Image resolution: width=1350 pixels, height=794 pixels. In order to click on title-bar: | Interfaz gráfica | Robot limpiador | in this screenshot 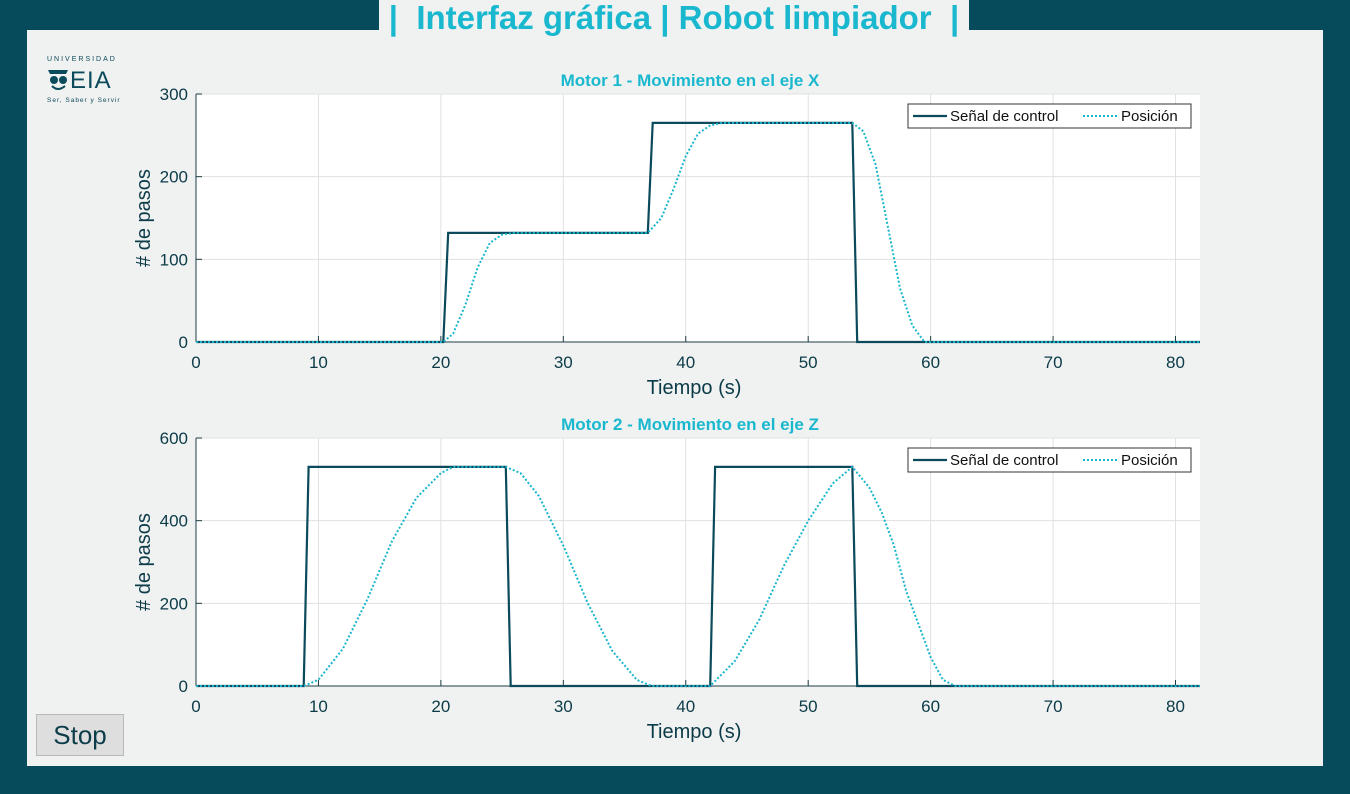, I will do `click(675, 21)`.